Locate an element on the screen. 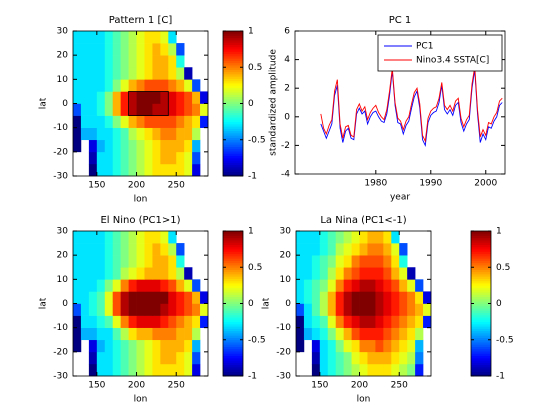 The width and height of the screenshot is (560, 420). y-tick-label: 20 is located at coordinates (286, 256).